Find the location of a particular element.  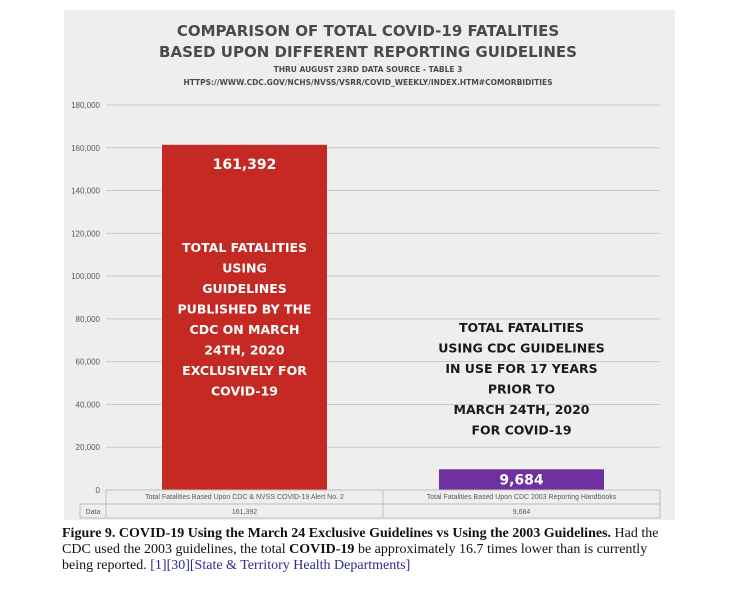

y-tick-label: 40,000 is located at coordinates (88, 404).